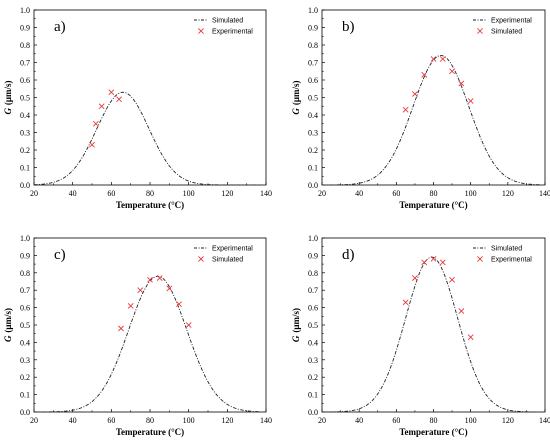 The width and height of the screenshot is (550, 446). Describe the element at coordinates (348, 255) in the screenshot. I see `panel-label: d)` at that location.